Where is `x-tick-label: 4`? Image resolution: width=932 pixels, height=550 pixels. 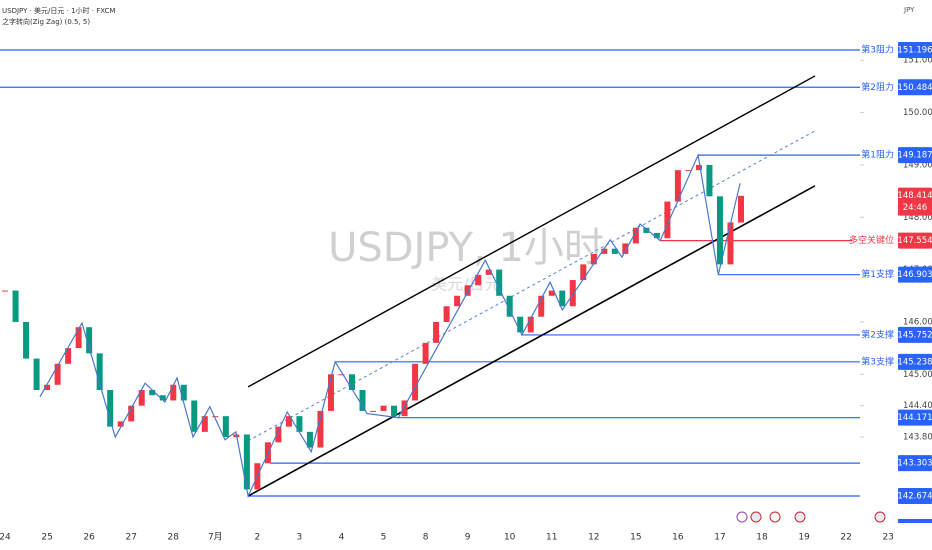
x-tick-label: 4 is located at coordinates (342, 538).